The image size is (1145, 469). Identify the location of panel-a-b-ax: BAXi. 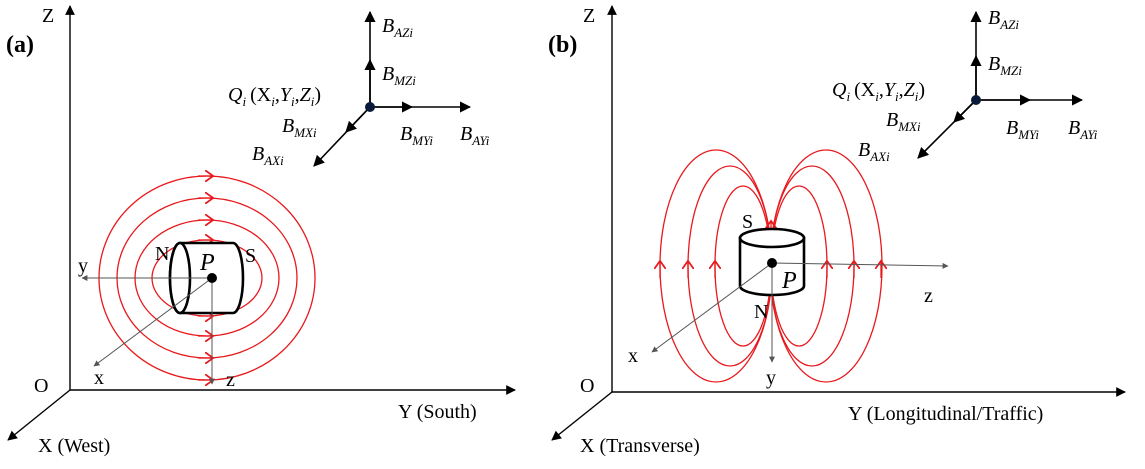
(268, 155).